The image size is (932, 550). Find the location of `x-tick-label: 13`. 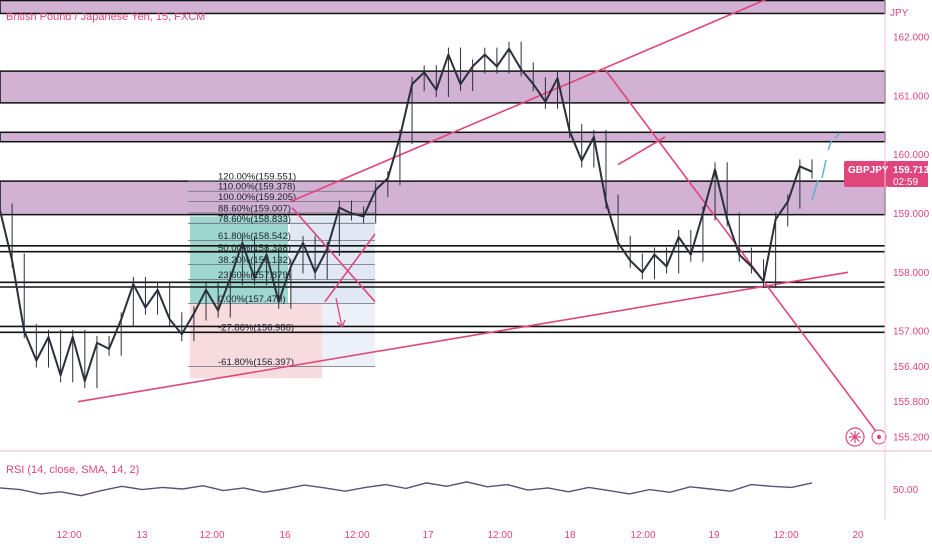

x-tick-label: 13 is located at coordinates (142, 535).